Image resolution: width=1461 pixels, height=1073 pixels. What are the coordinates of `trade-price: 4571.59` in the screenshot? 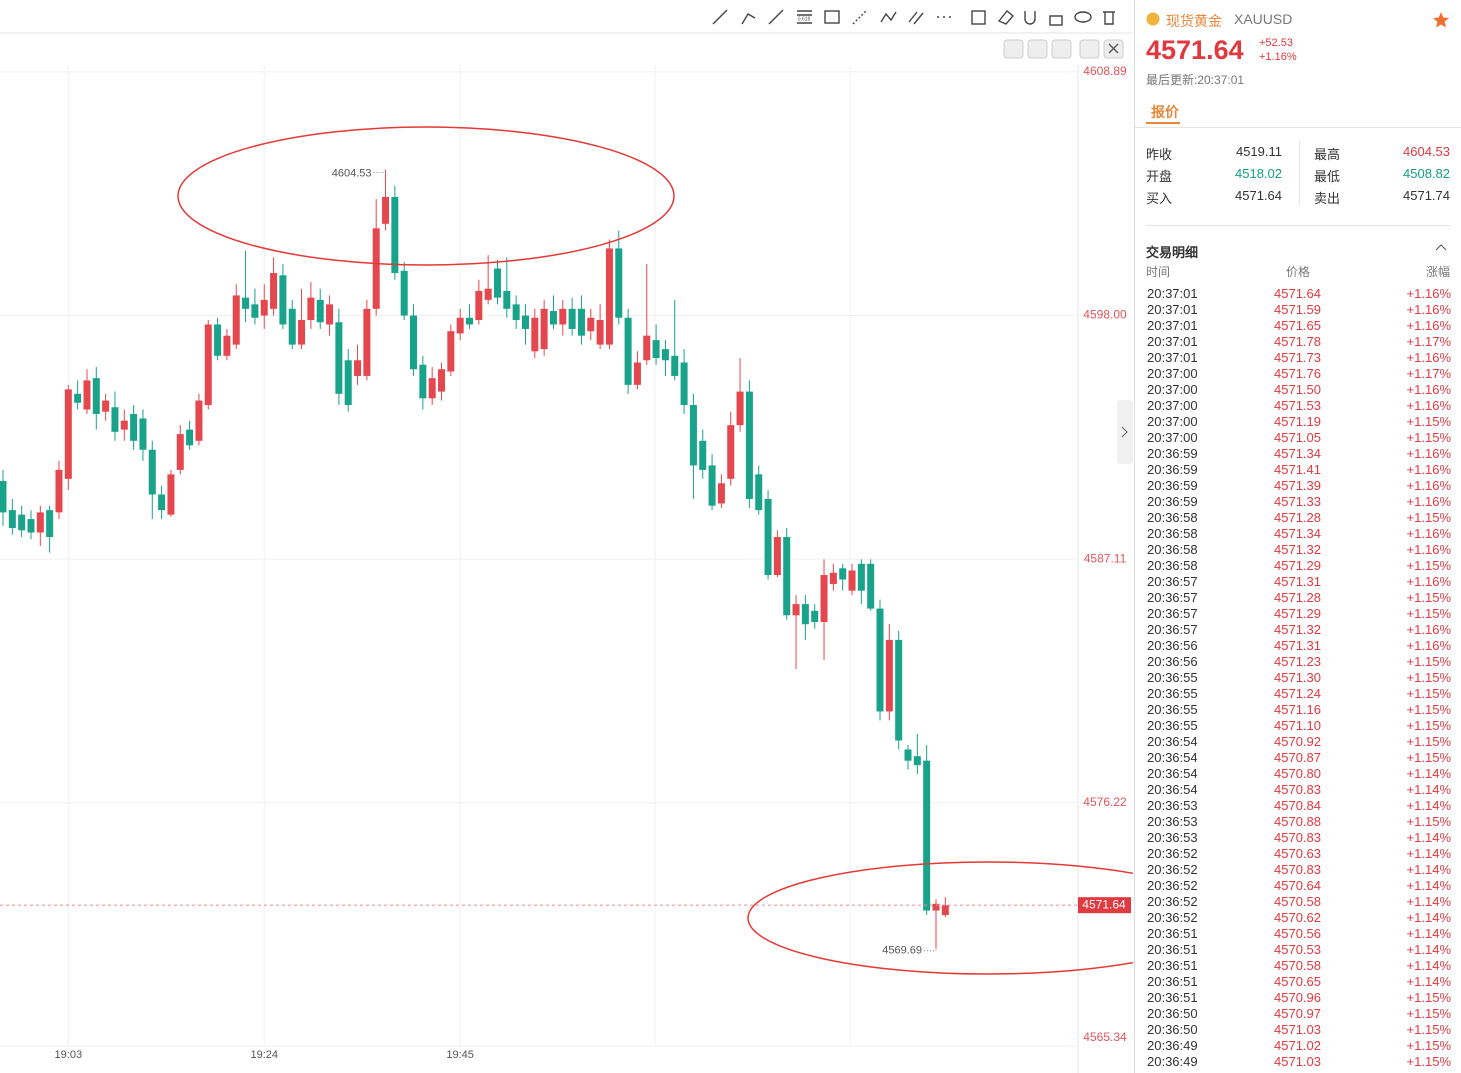 It's located at (1297, 309).